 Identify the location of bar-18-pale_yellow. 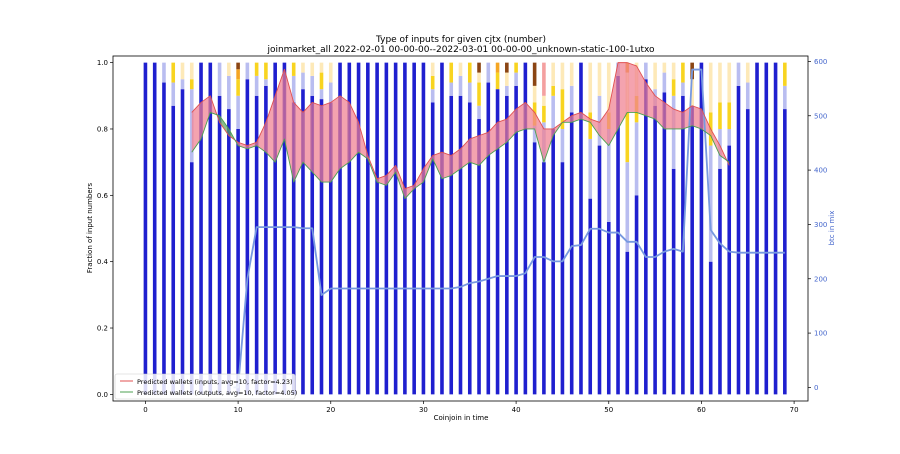
(312, 69).